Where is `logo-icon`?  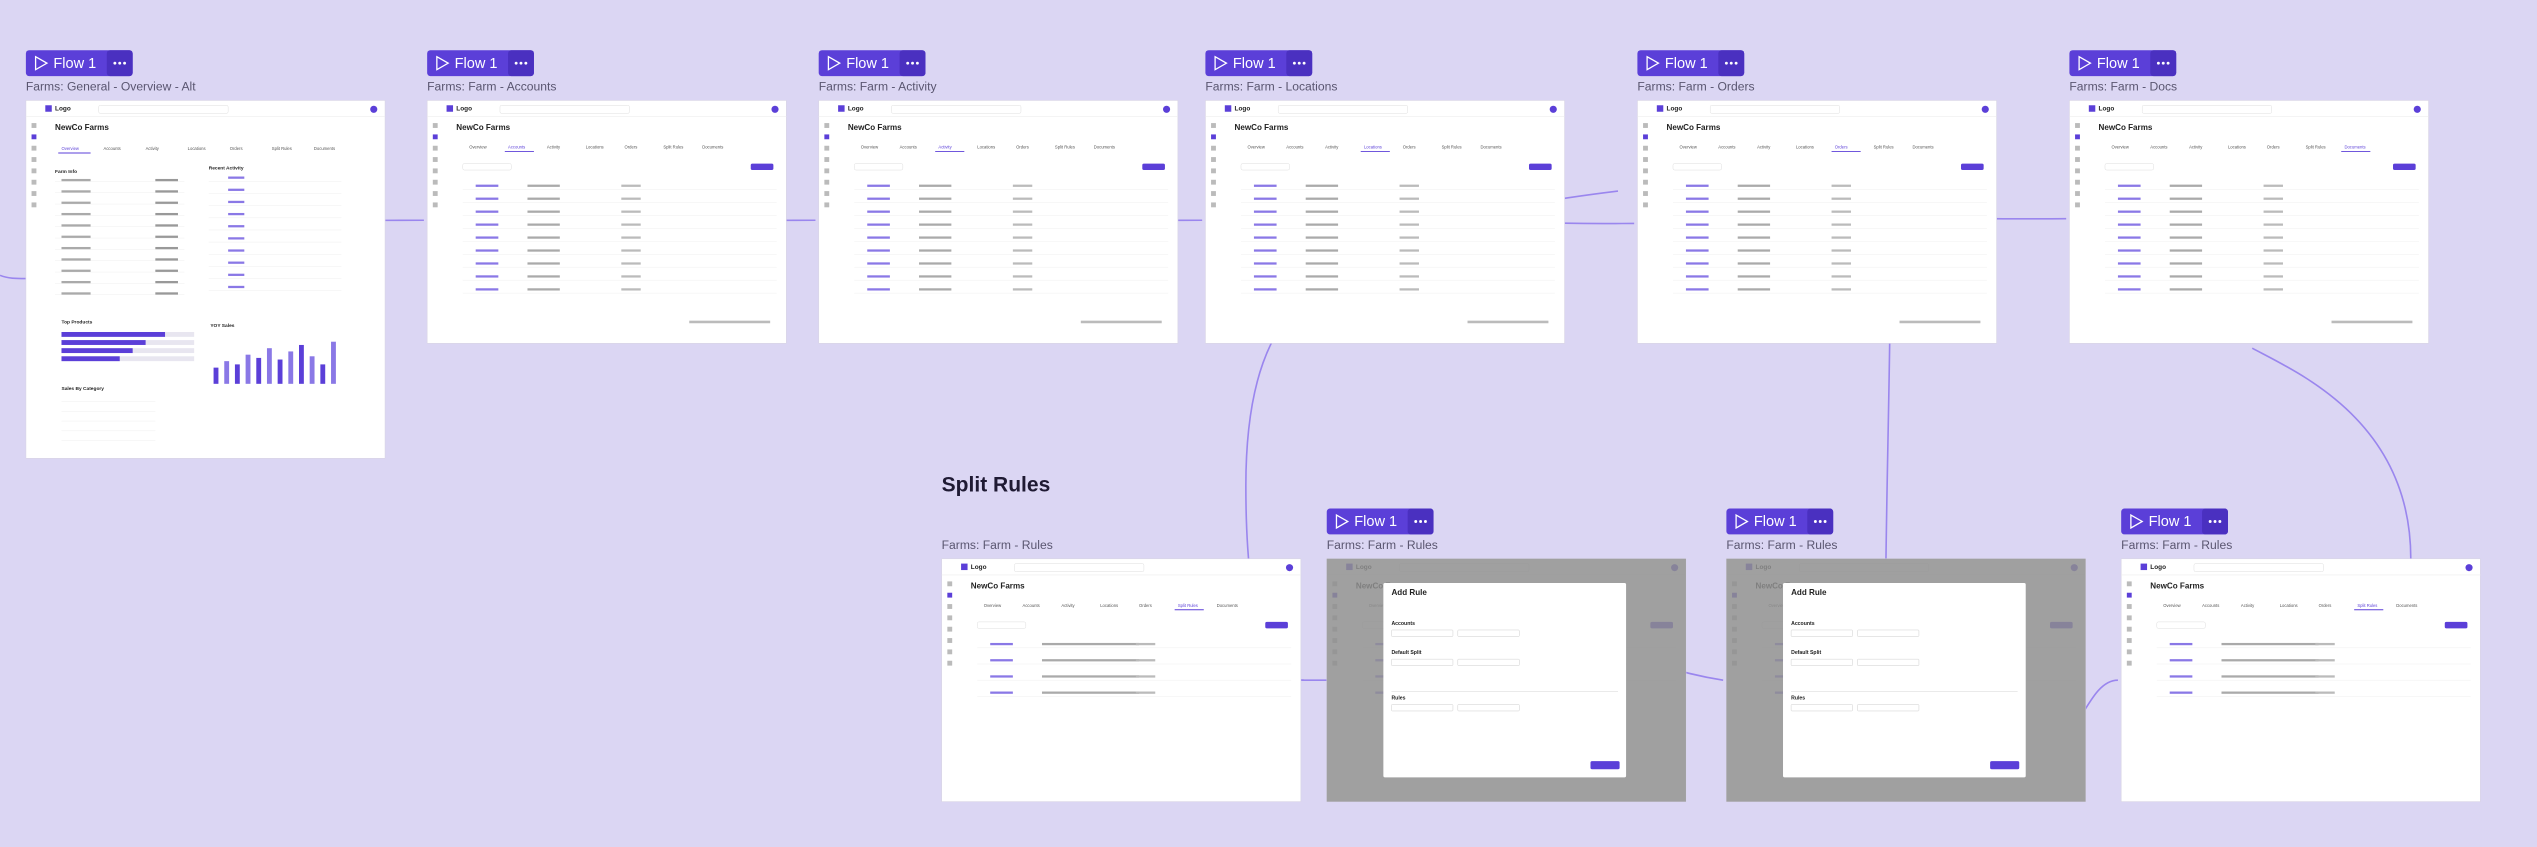 logo-icon is located at coordinates (48, 108).